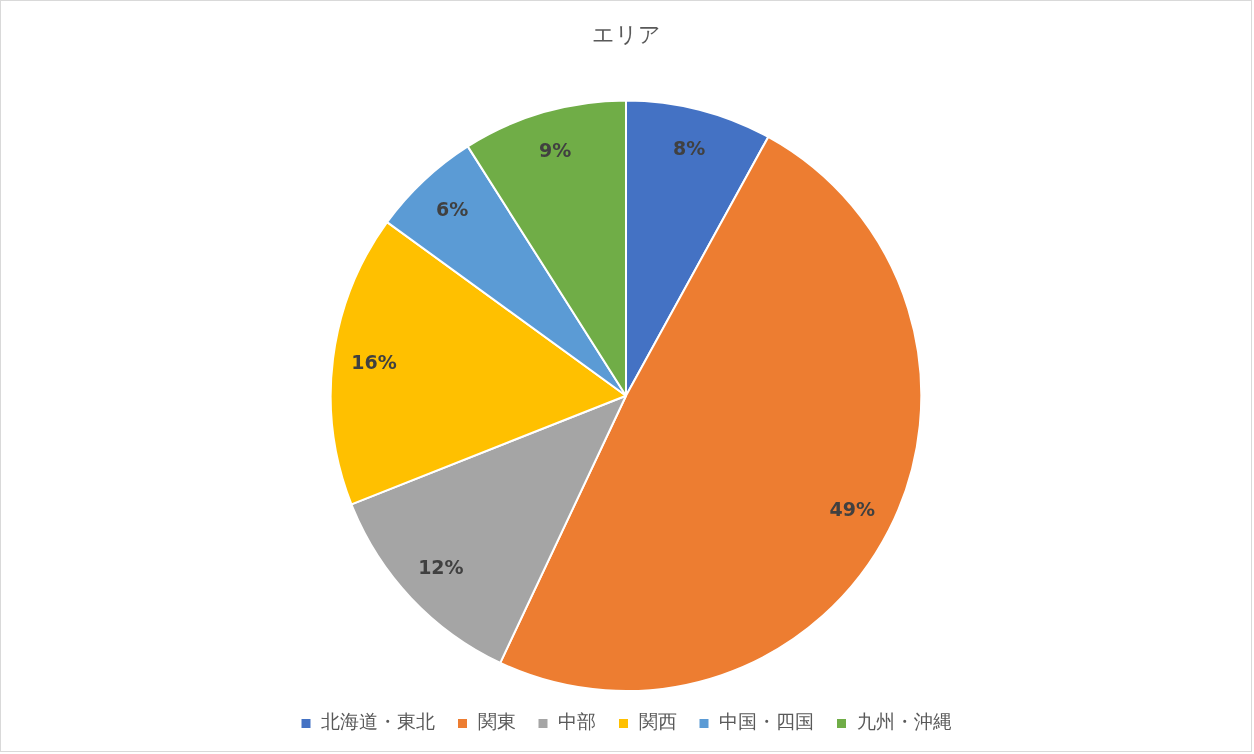  Describe the element at coordinates (555, 149) in the screenshot. I see `data-label: 9%` at that location.